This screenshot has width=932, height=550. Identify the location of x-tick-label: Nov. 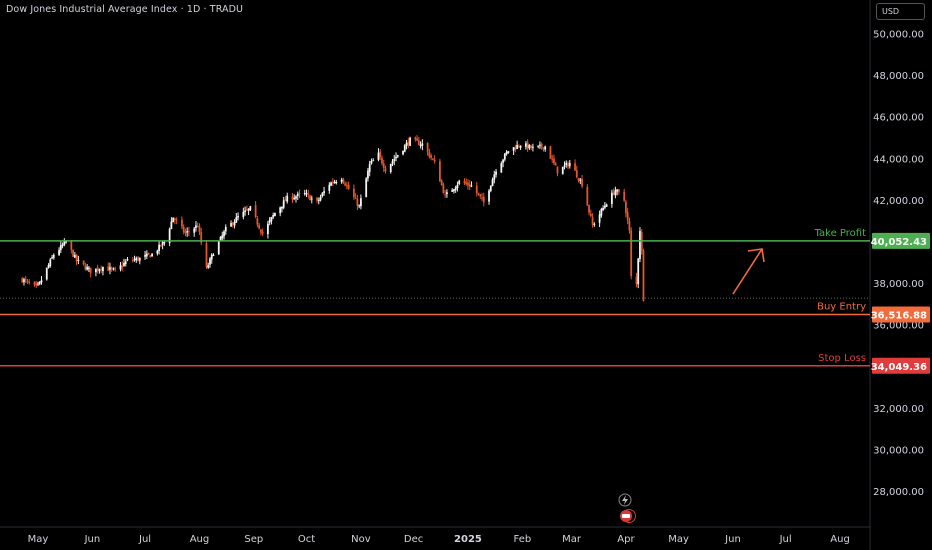
(361, 539).